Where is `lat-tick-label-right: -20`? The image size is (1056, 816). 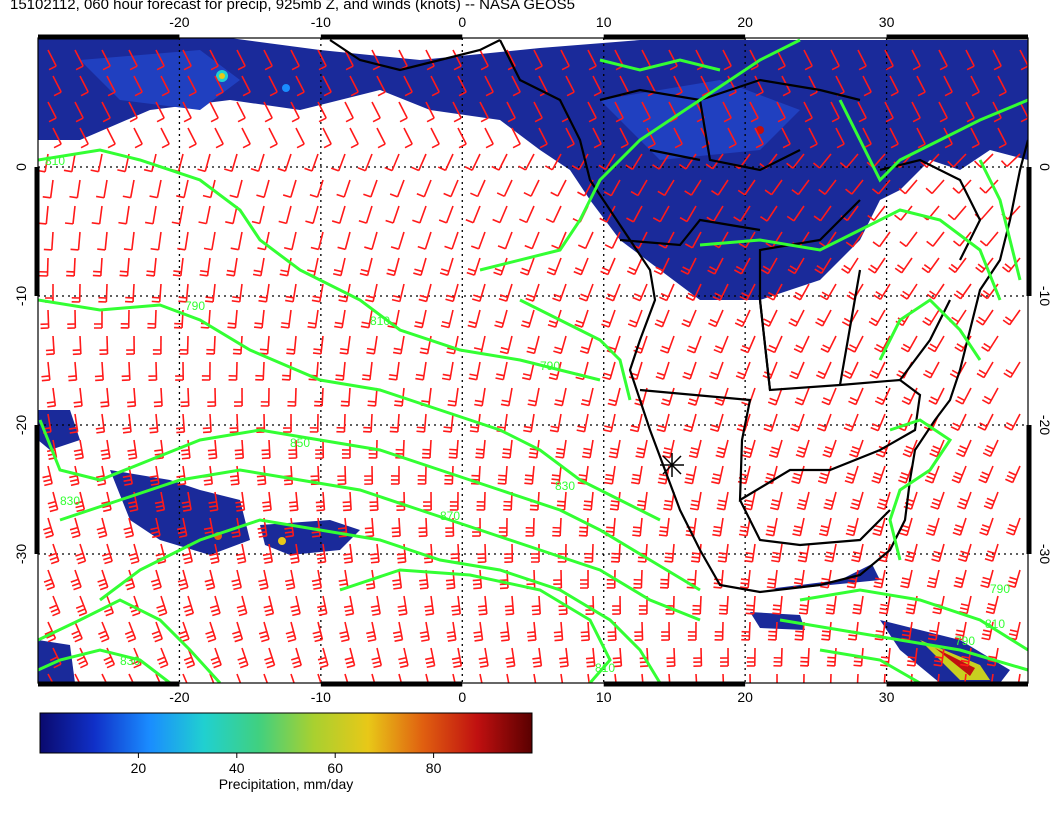 lat-tick-label-right: -20 is located at coordinates (1045, 425).